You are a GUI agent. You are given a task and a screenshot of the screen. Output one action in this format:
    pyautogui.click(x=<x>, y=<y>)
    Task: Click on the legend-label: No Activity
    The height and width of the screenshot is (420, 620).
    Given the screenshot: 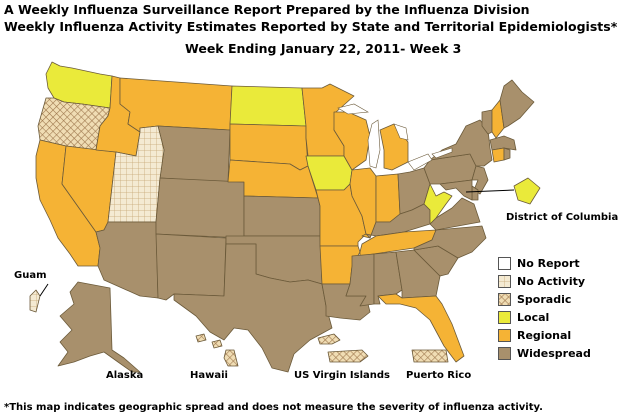 What is the action you would take?
    pyautogui.click(x=551, y=281)
    